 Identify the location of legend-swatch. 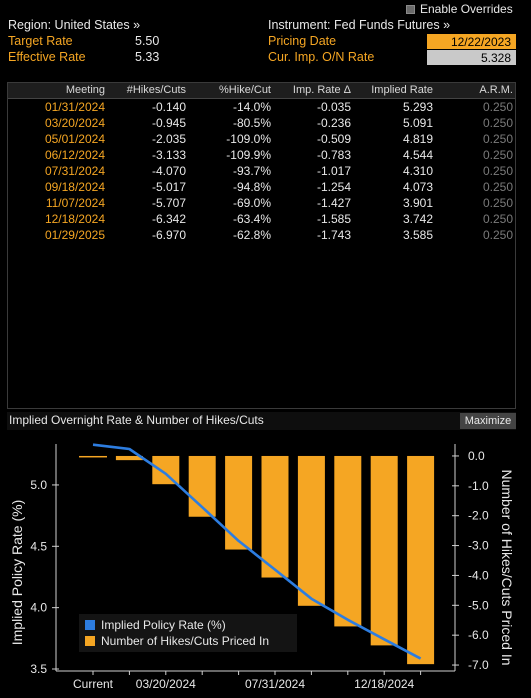
(90, 641).